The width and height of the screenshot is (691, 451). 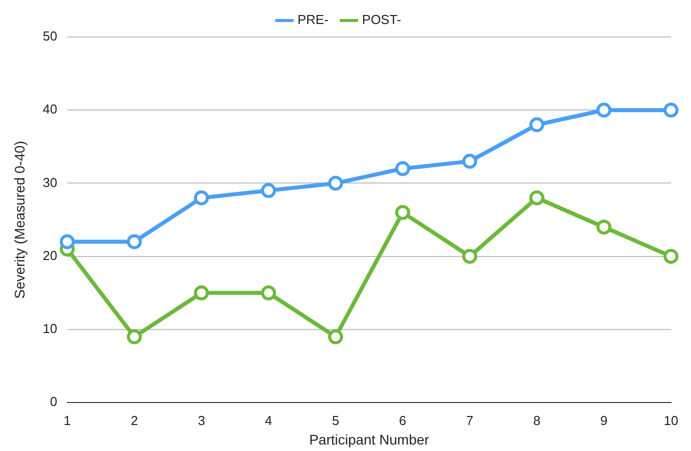 I want to click on x-tick-label: 7, so click(x=470, y=420).